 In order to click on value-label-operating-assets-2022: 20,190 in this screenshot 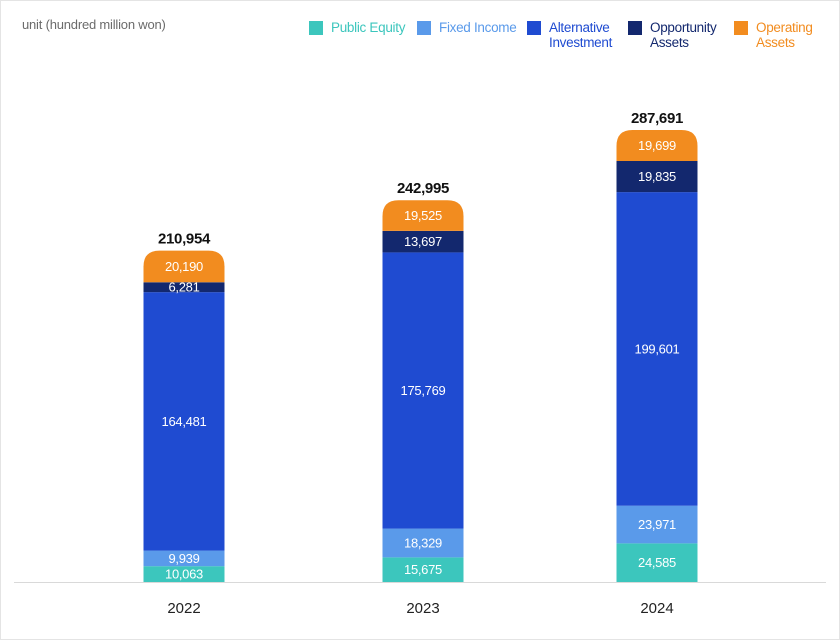, I will do `click(184, 266)`.